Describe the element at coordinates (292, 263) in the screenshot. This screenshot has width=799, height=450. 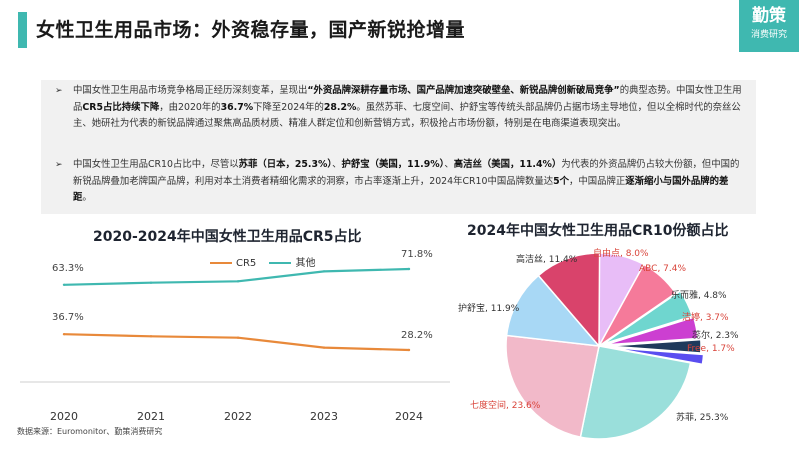
I see `legend-item-other: 其他` at that location.